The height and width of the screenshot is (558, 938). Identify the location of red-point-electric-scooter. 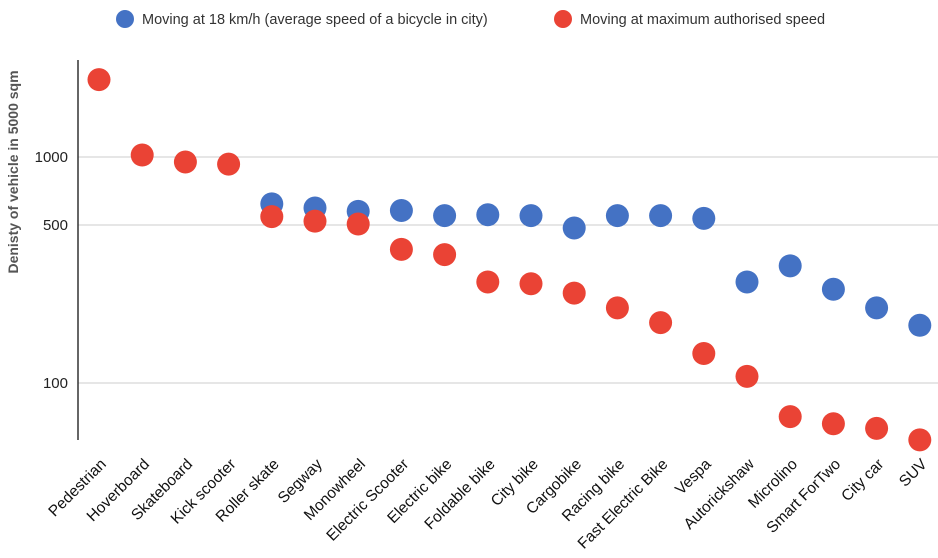
(401, 249).